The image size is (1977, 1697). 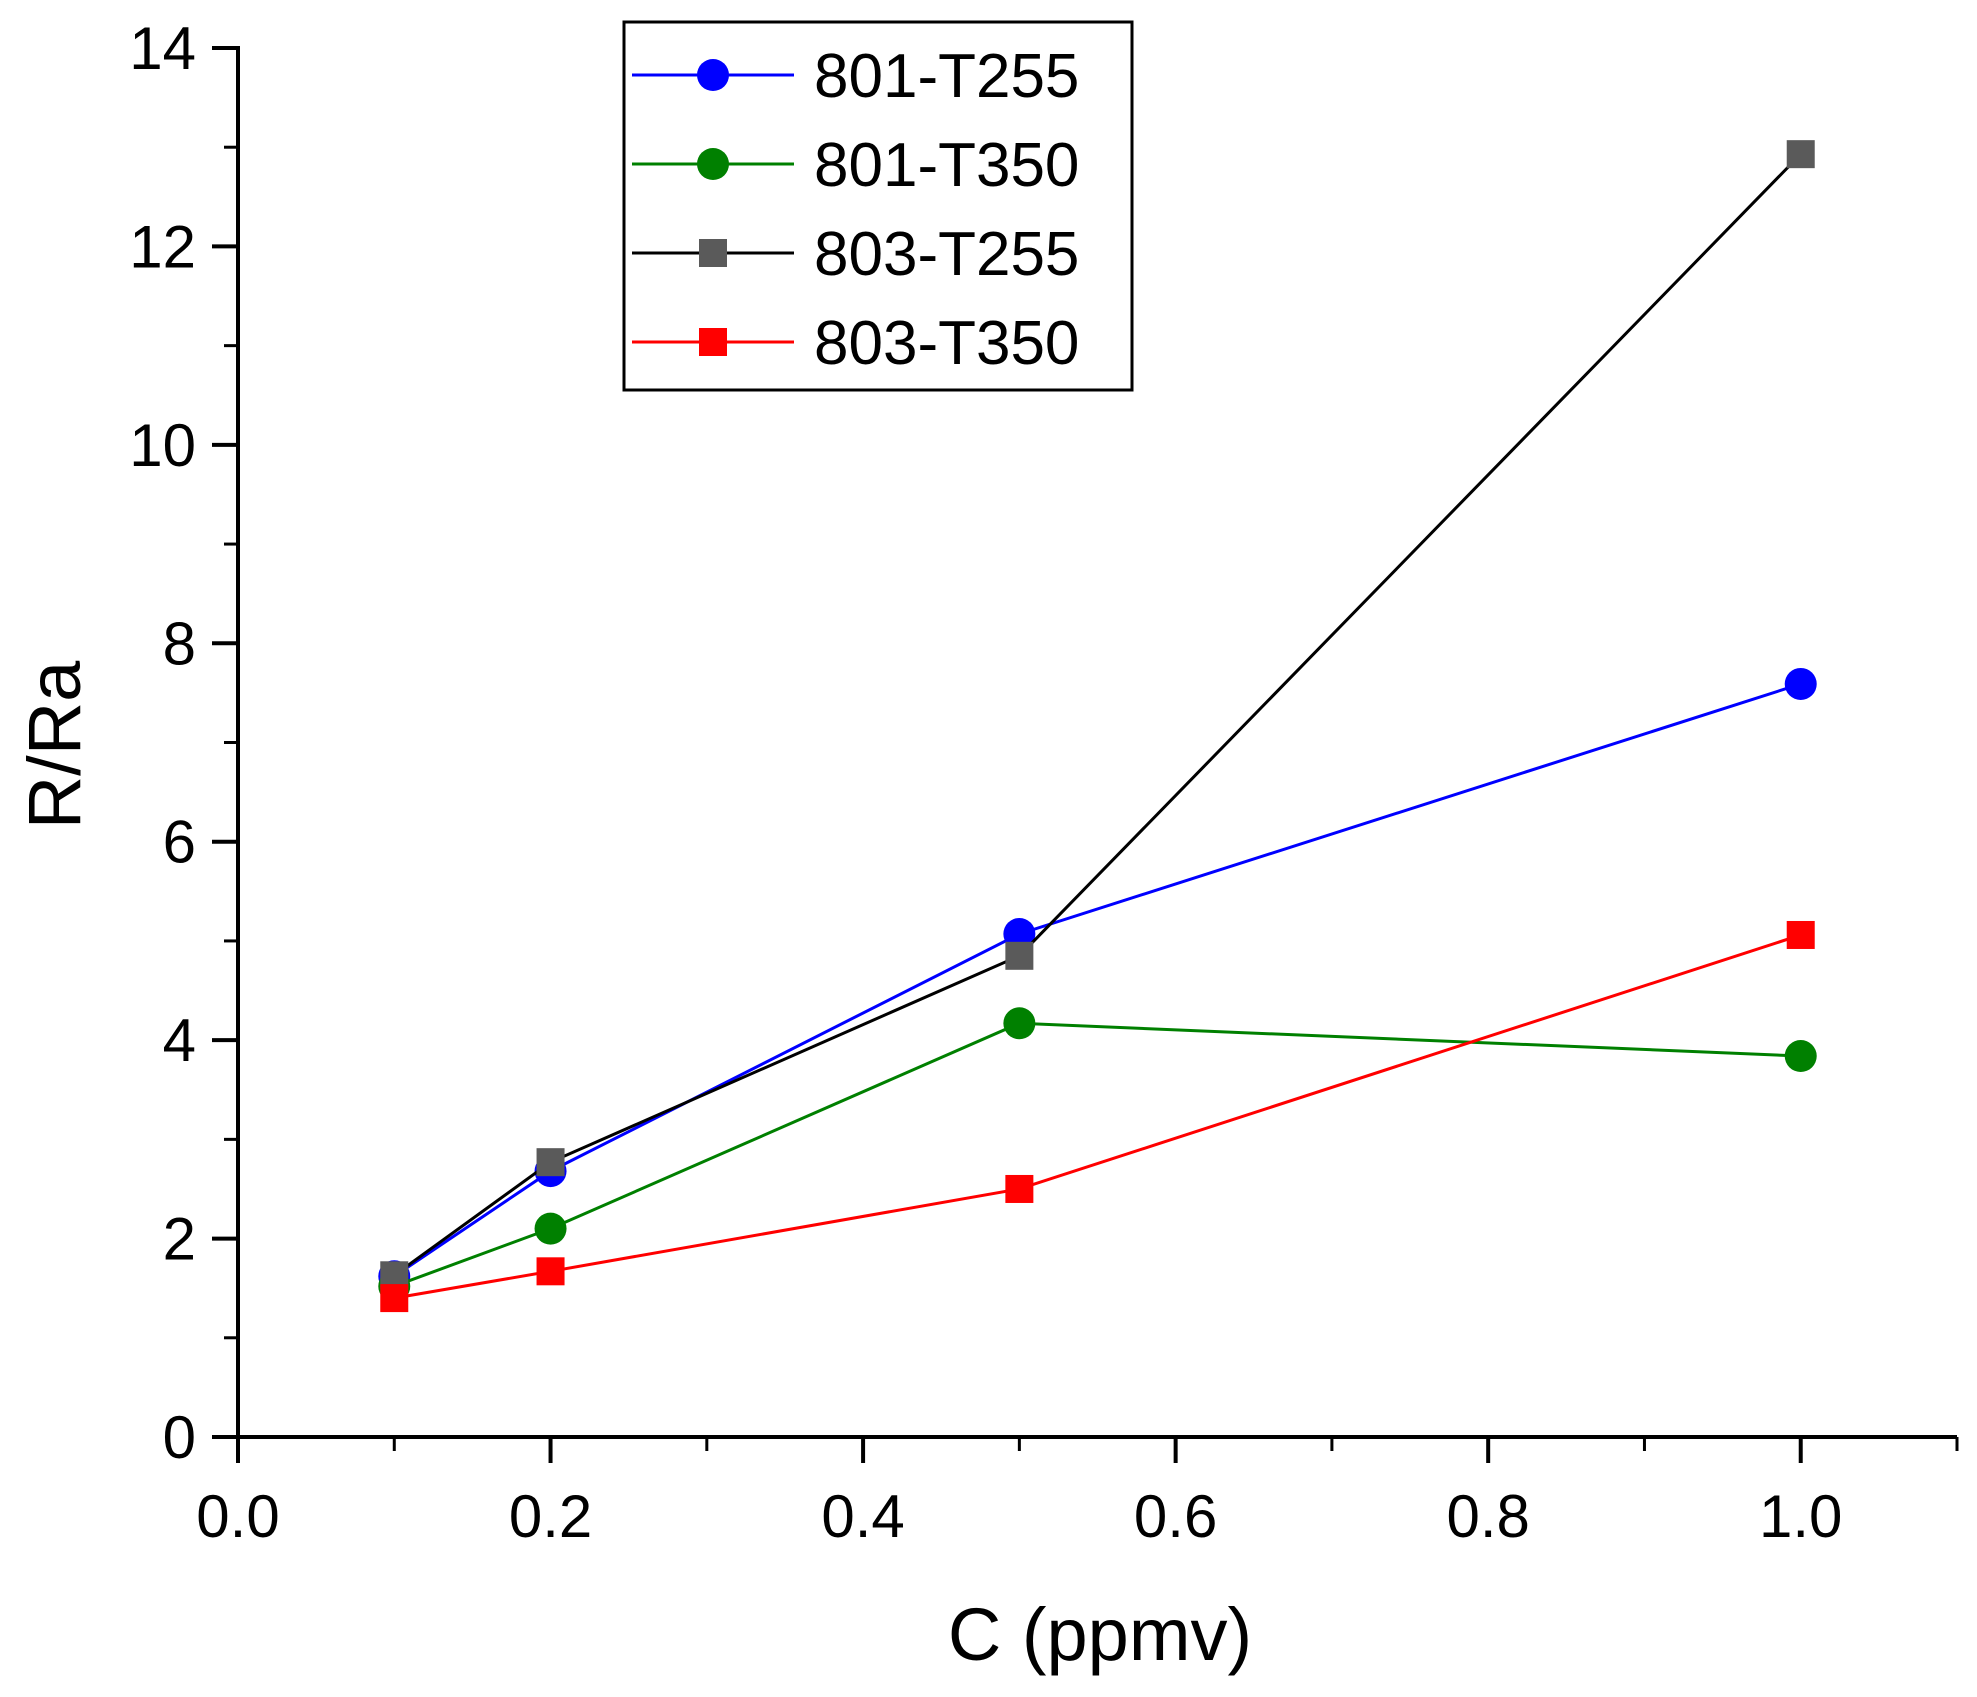 What do you see at coordinates (179, 1437) in the screenshot?
I see `y-tick-label: 0` at bounding box center [179, 1437].